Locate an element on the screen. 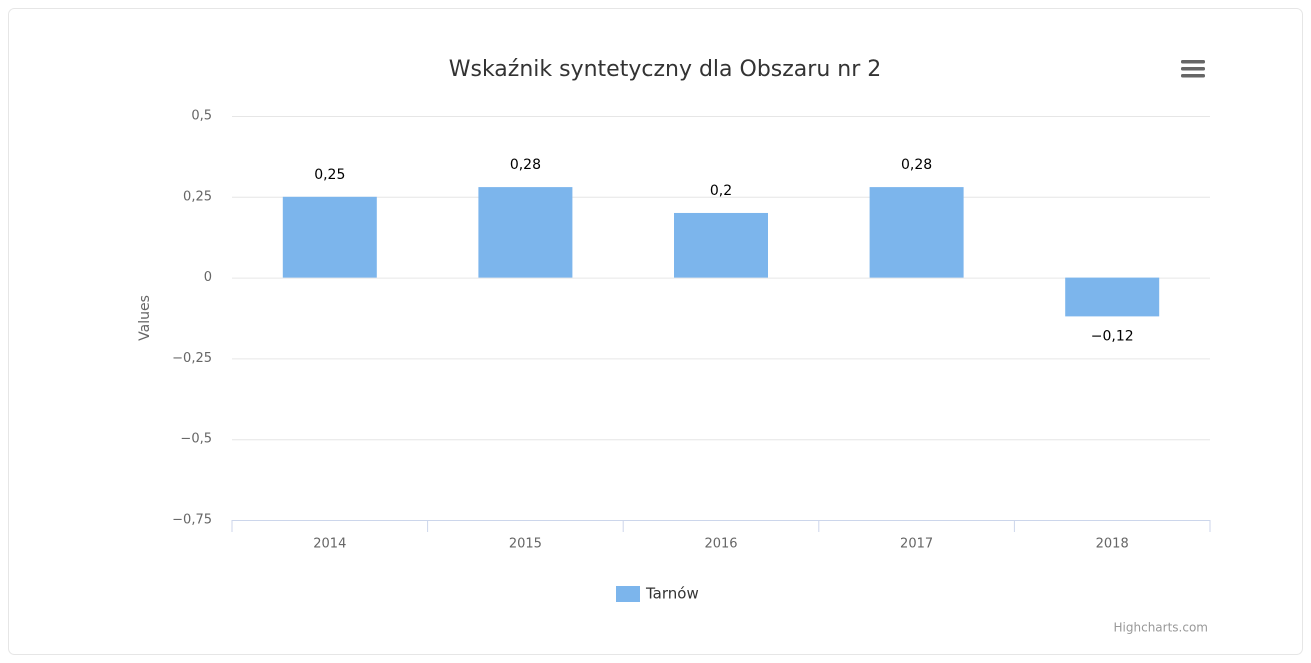  data-label: −0,12 is located at coordinates (1112, 336).